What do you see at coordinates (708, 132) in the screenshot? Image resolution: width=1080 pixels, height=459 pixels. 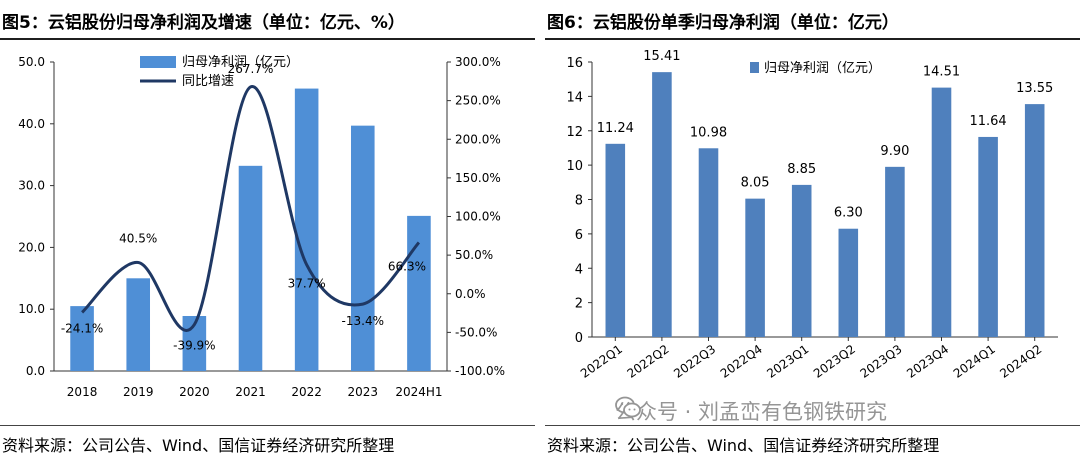 I see `bar-data-label: 10.98` at bounding box center [708, 132].